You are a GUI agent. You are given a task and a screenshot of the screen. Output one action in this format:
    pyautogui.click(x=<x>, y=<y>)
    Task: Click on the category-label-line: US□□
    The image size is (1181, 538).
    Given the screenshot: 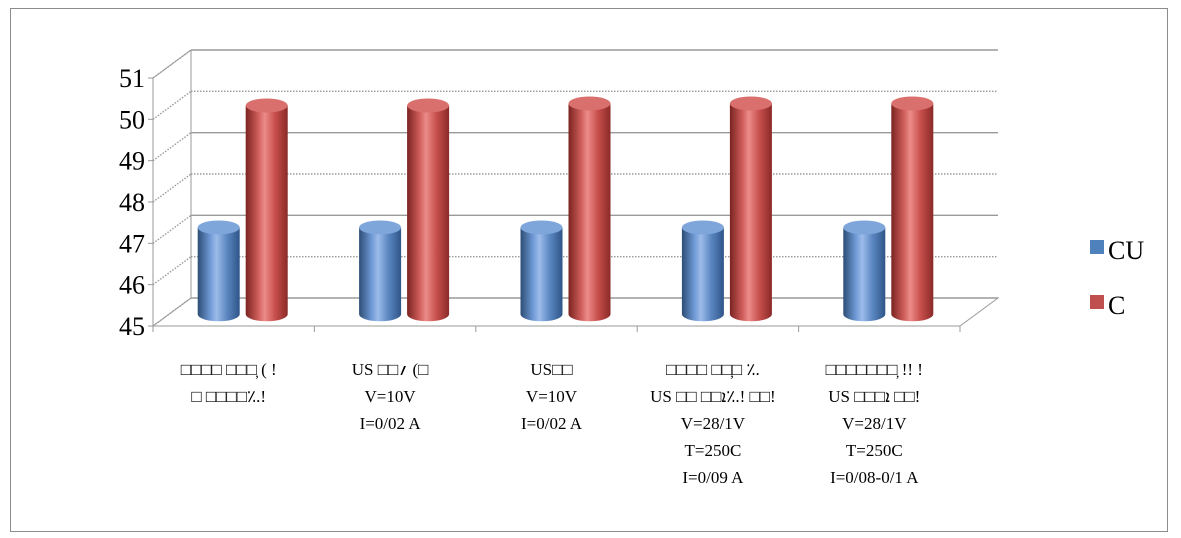 What is the action you would take?
    pyautogui.click(x=551, y=369)
    